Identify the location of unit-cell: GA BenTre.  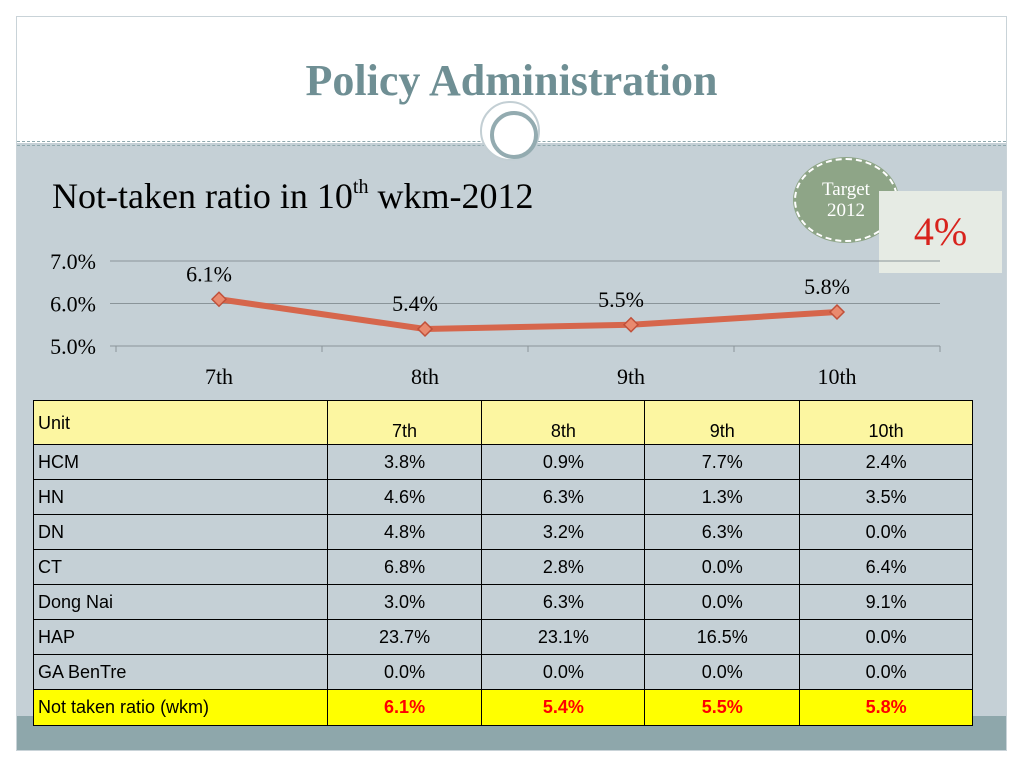
(180, 672).